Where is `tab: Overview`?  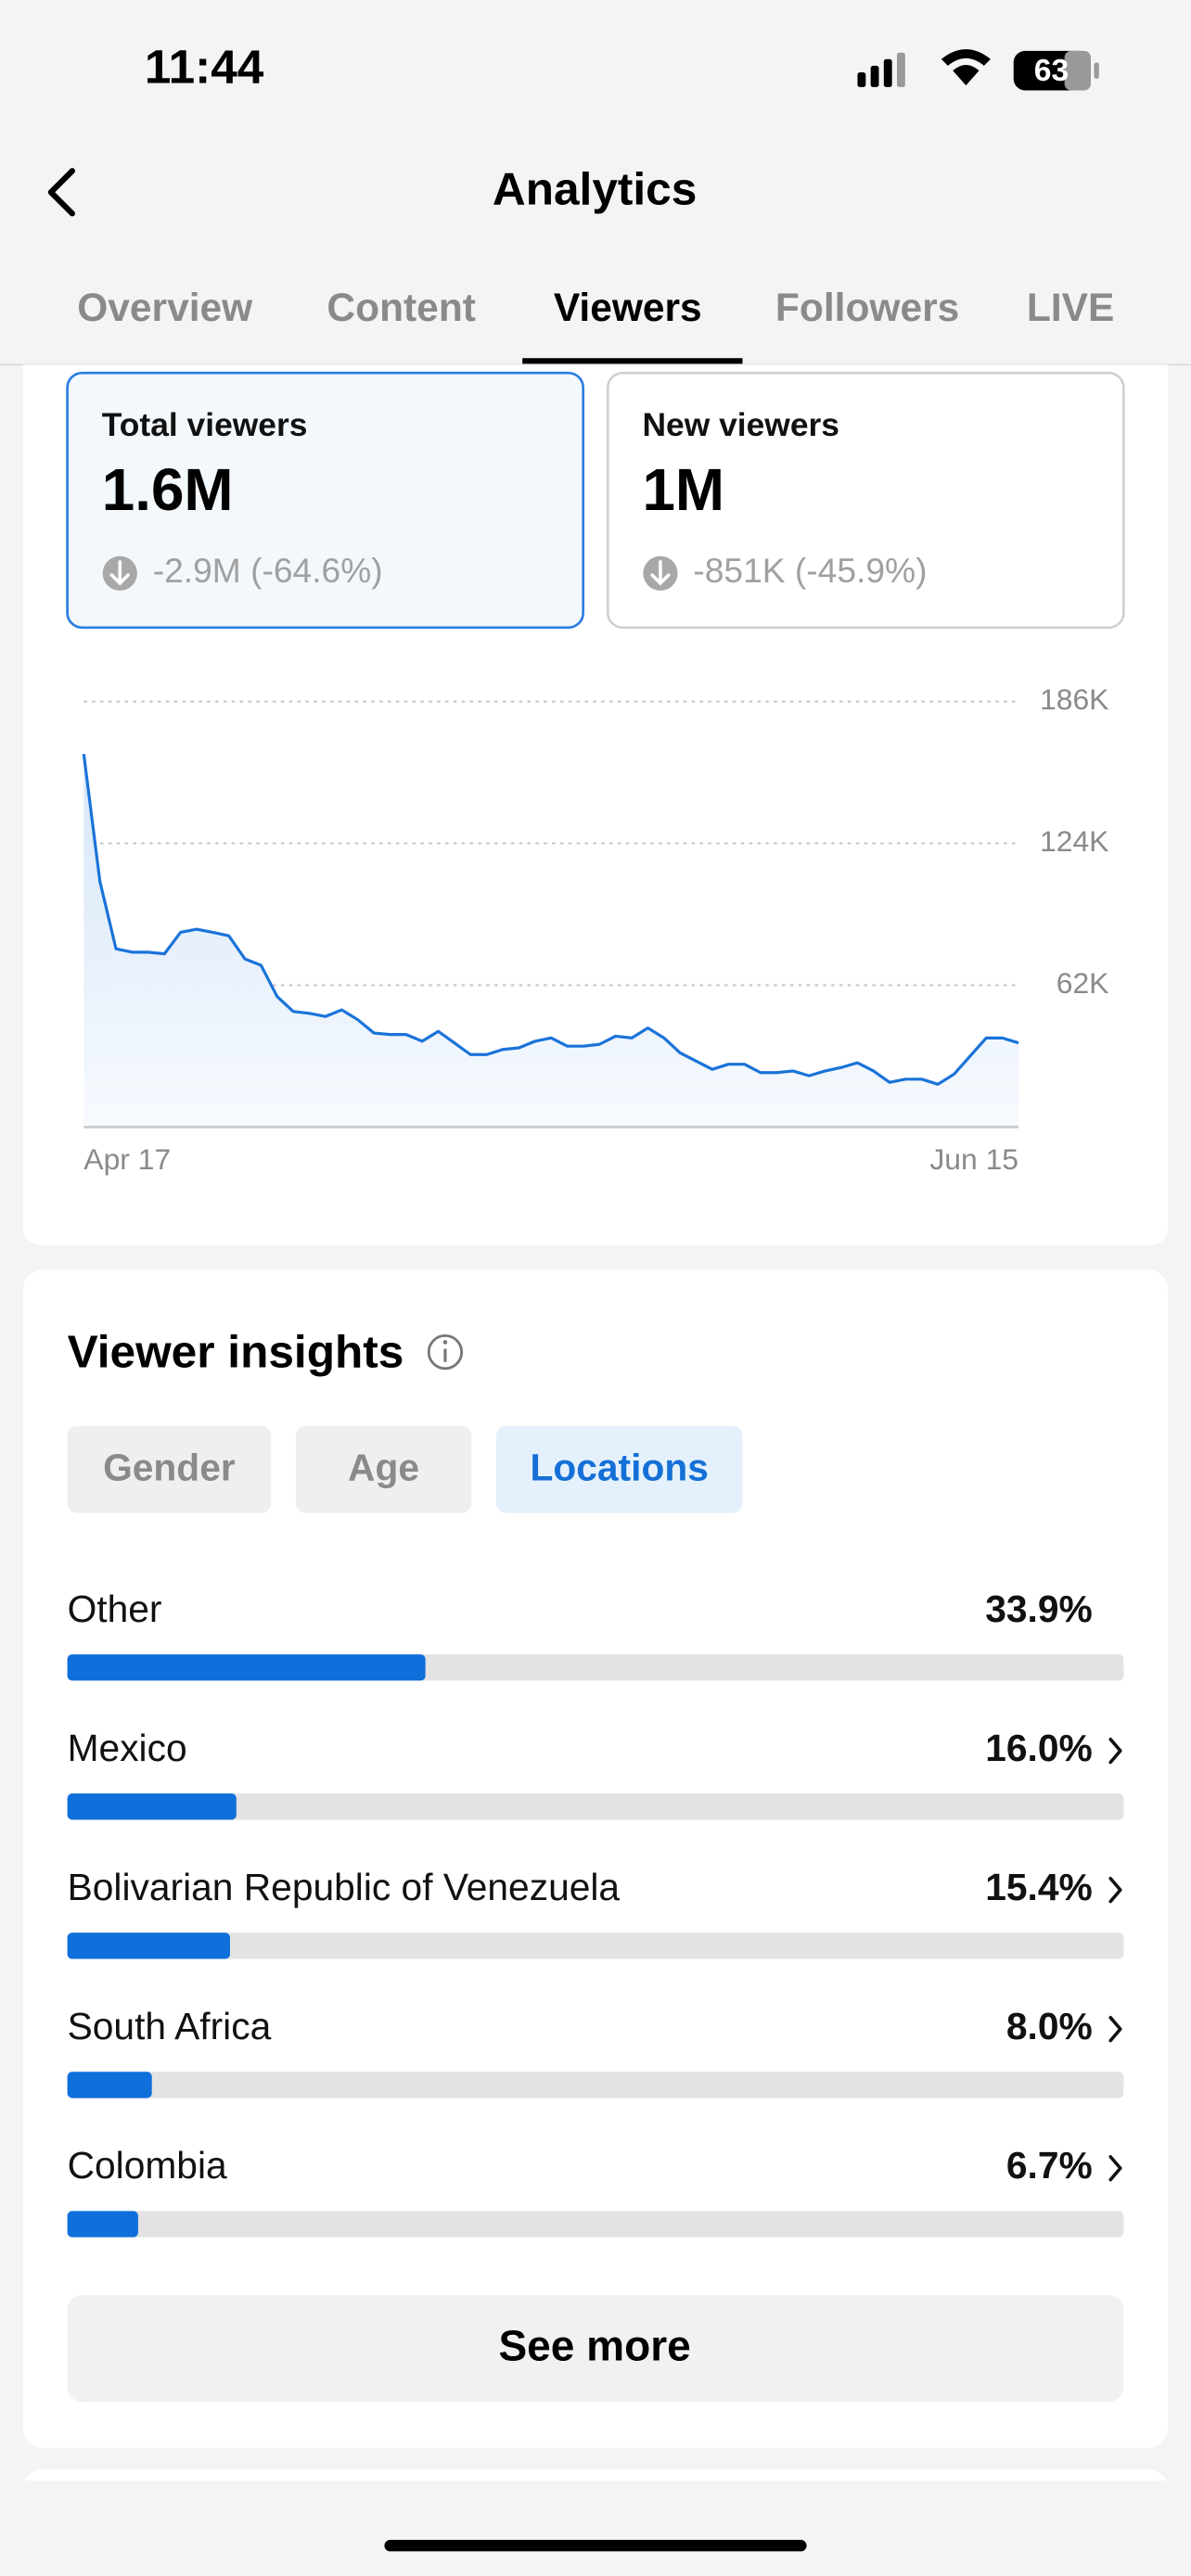
tab: Overview is located at coordinates (165, 308).